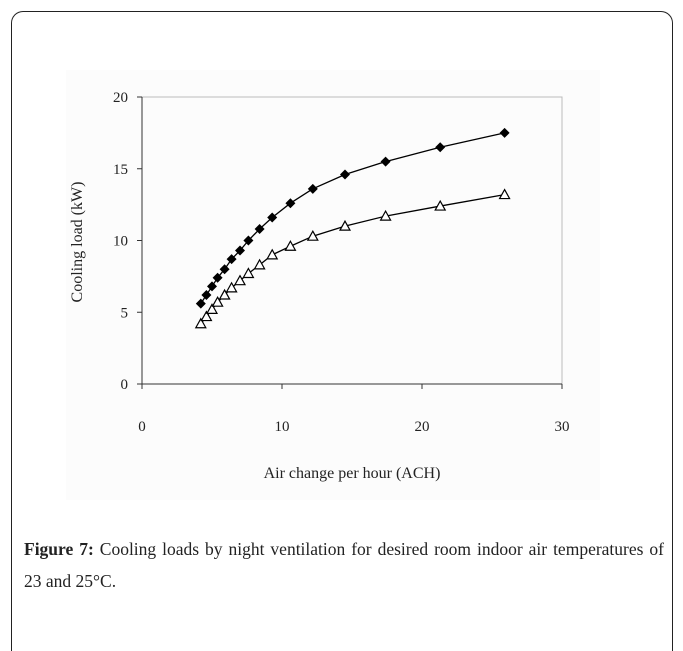 This screenshot has width=683, height=651. What do you see at coordinates (77, 242) in the screenshot?
I see `y-axis-label: Cooling load (kW)` at bounding box center [77, 242].